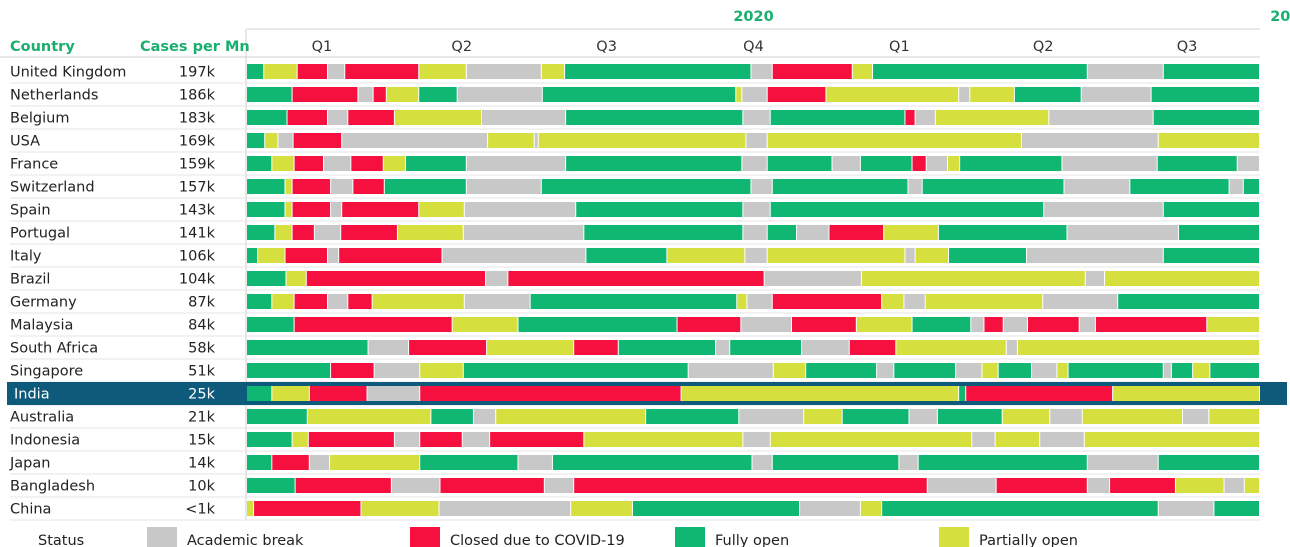  Describe the element at coordinates (201, 418) in the screenshot. I see `cases-label-australia: 21k` at that location.